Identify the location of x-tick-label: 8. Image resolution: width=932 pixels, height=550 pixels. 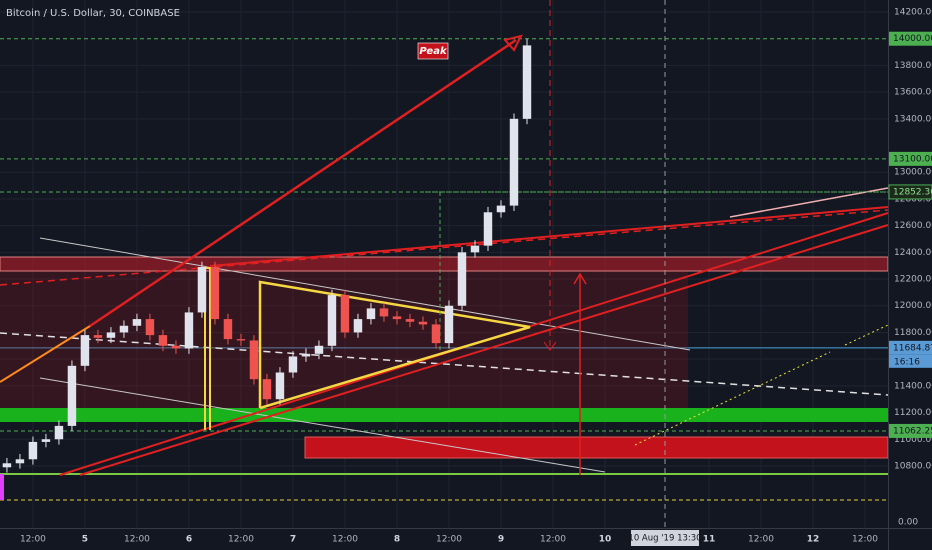
(397, 540).